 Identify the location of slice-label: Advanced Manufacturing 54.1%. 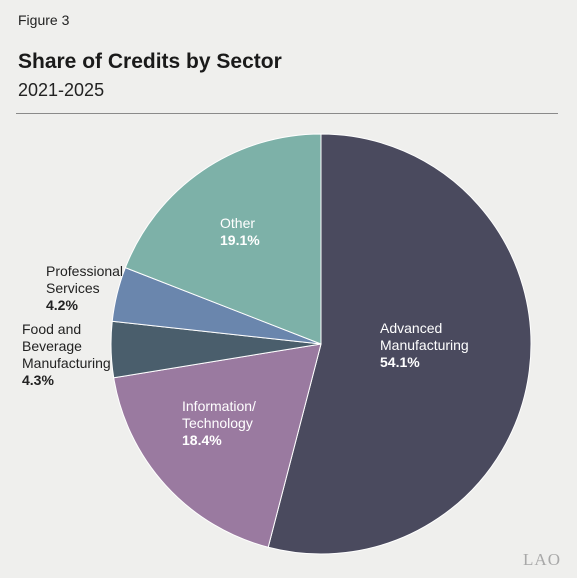
(424, 345).